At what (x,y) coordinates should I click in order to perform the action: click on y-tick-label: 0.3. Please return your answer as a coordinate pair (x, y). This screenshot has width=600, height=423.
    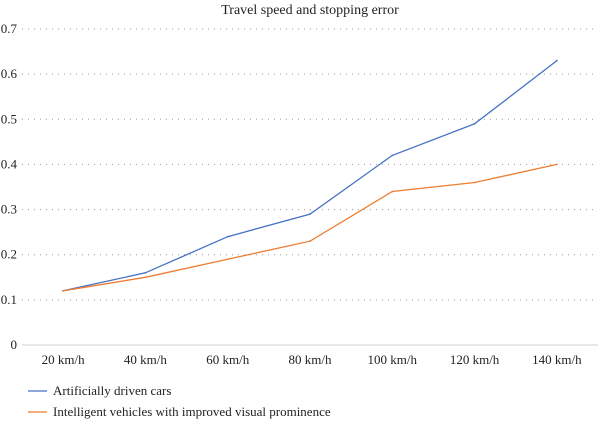
    Looking at the image, I should click on (9, 209).